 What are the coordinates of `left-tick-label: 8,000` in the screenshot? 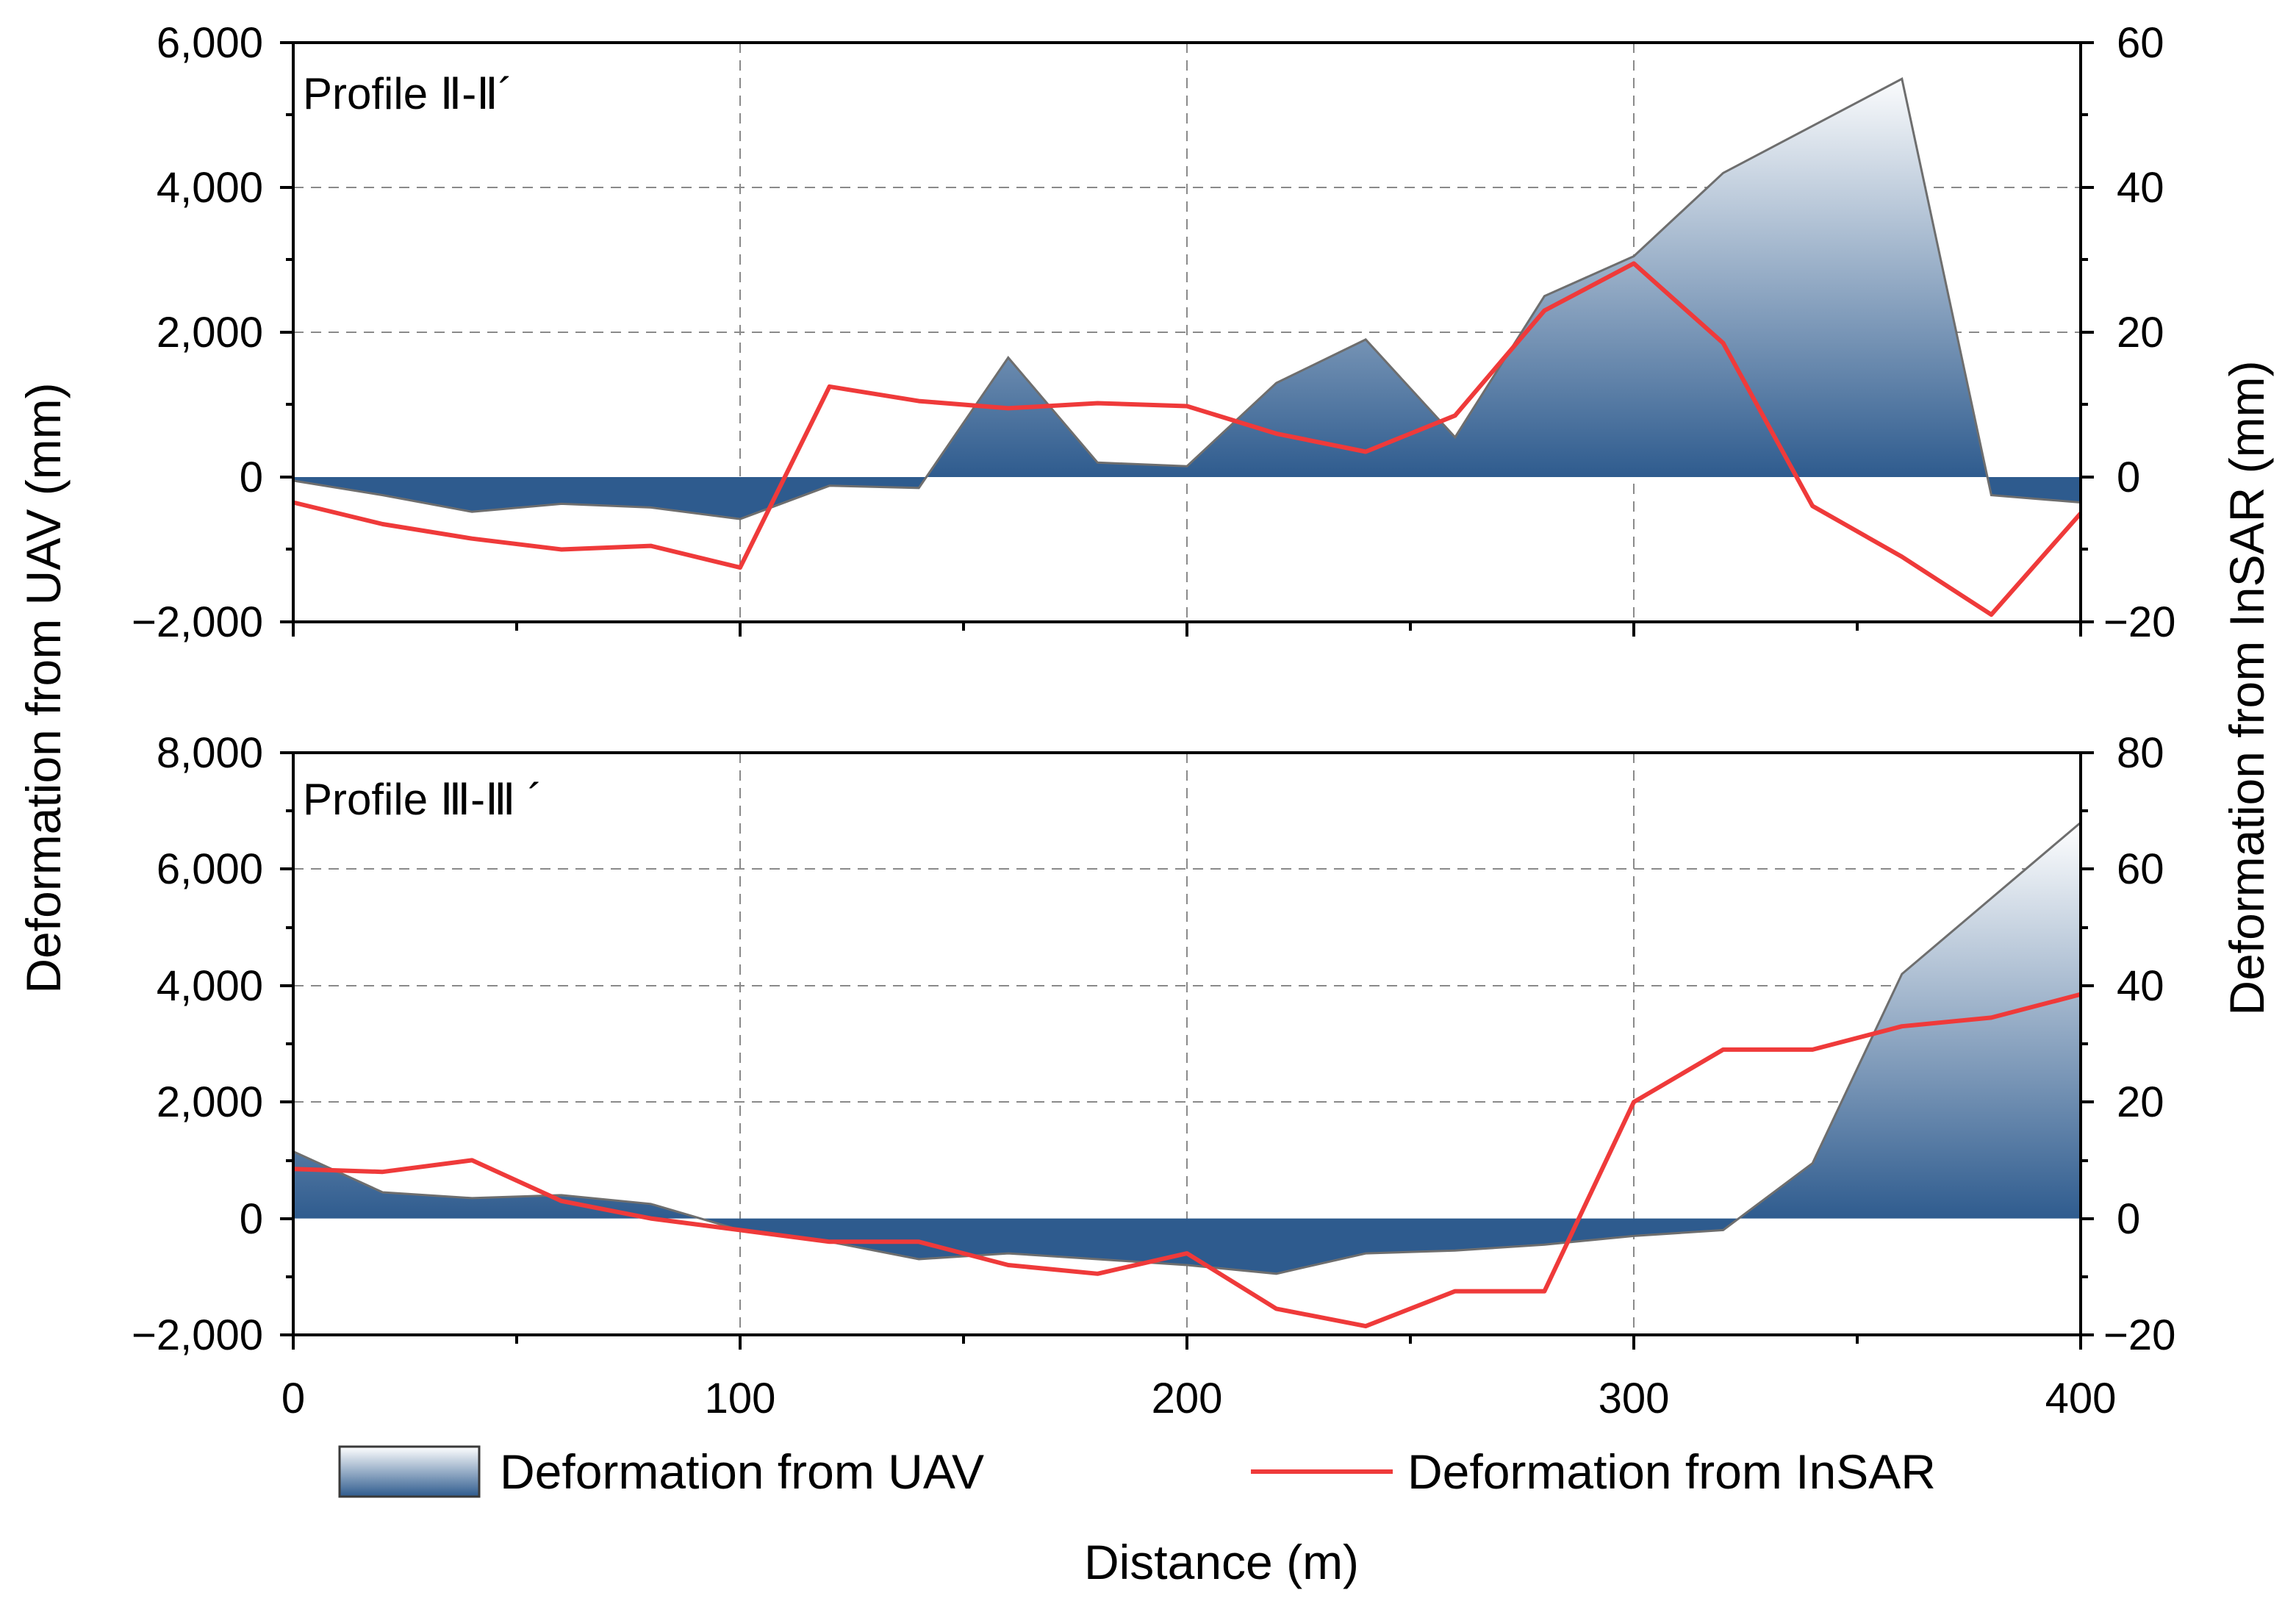 It's located at (210, 753).